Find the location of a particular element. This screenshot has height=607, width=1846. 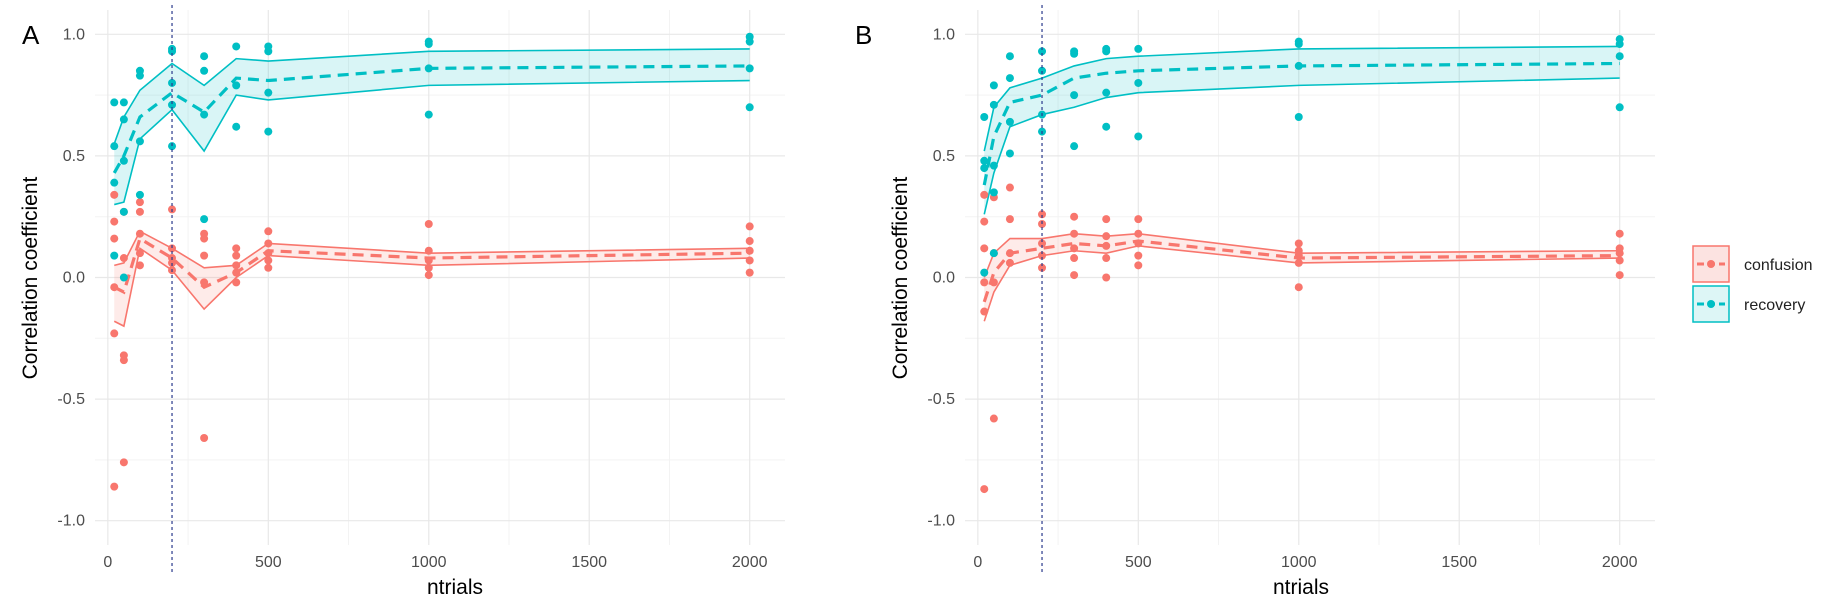

panel-b-y-tick-label-1: 1.0 is located at coordinates (944, 34).